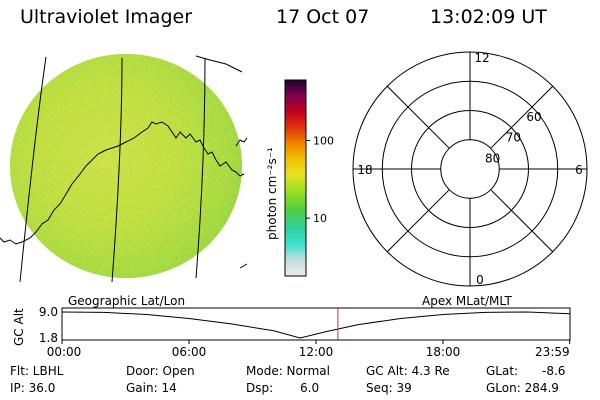  I want to click on color-scale-bar: 100 10 photon cm⁻²s⁻¹, so click(299, 178).